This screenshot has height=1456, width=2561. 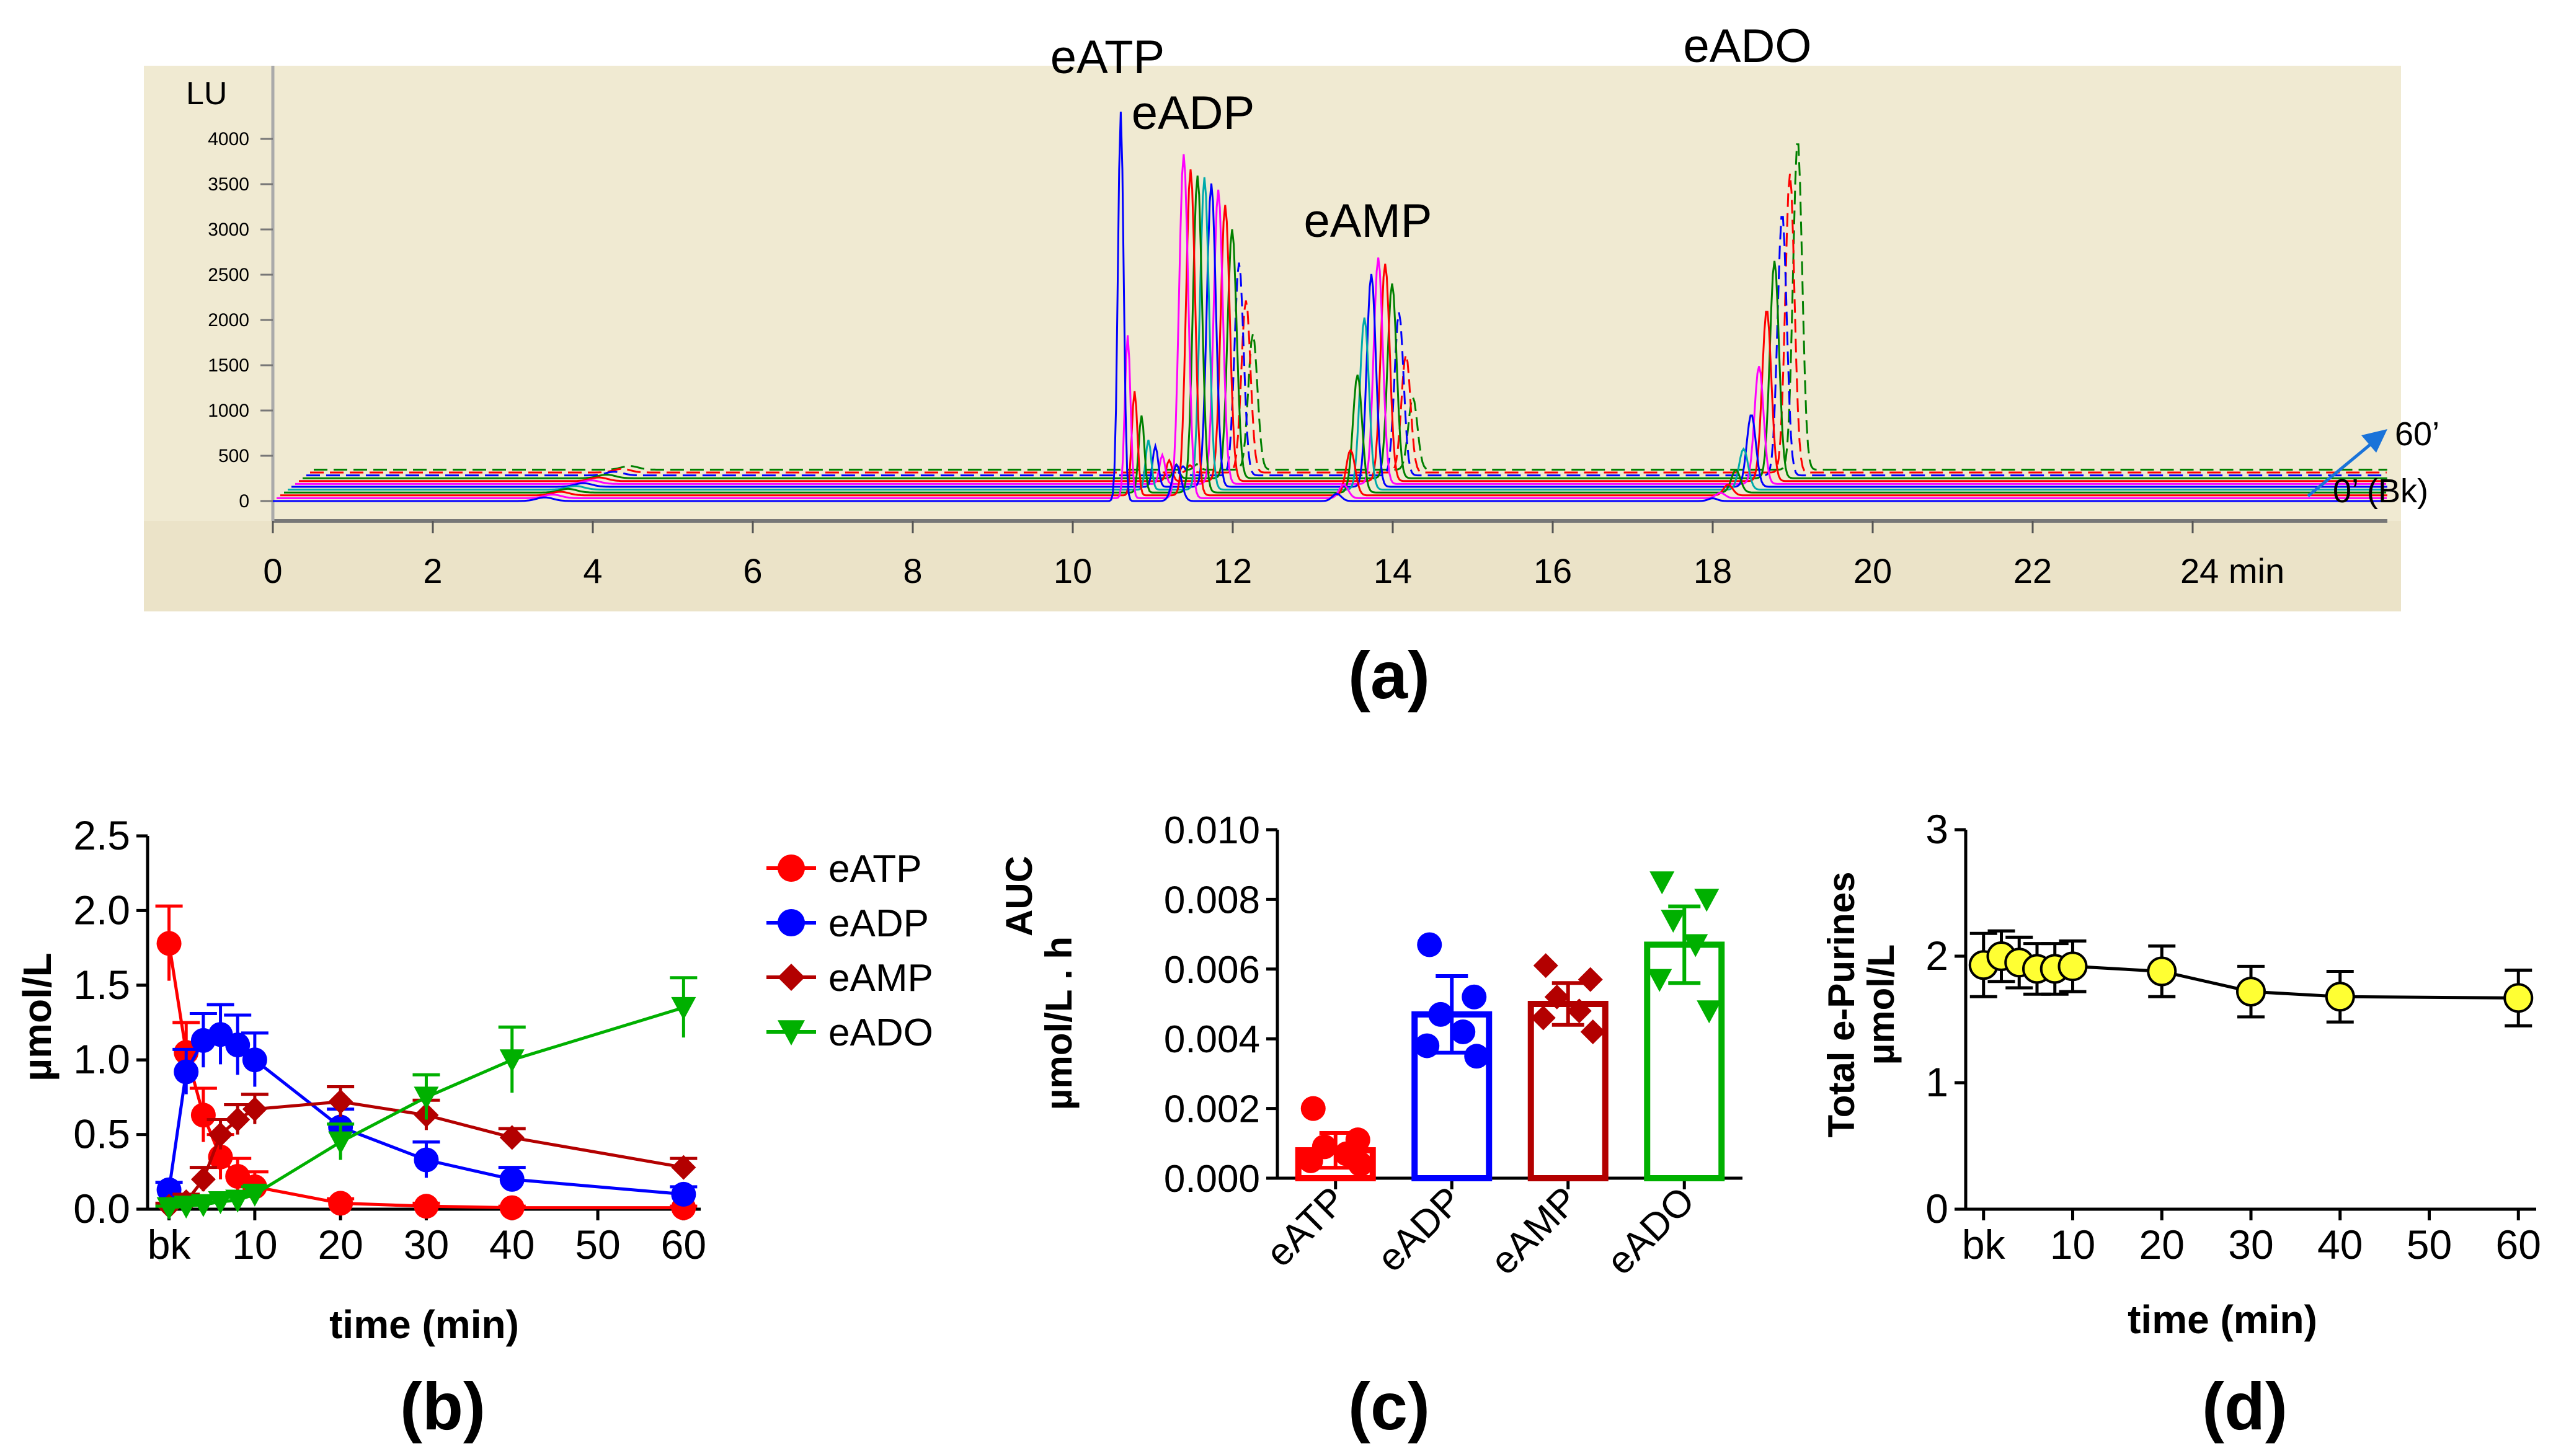 I want to click on panel-b-y-tick-label: 2.0, so click(x=101, y=910).